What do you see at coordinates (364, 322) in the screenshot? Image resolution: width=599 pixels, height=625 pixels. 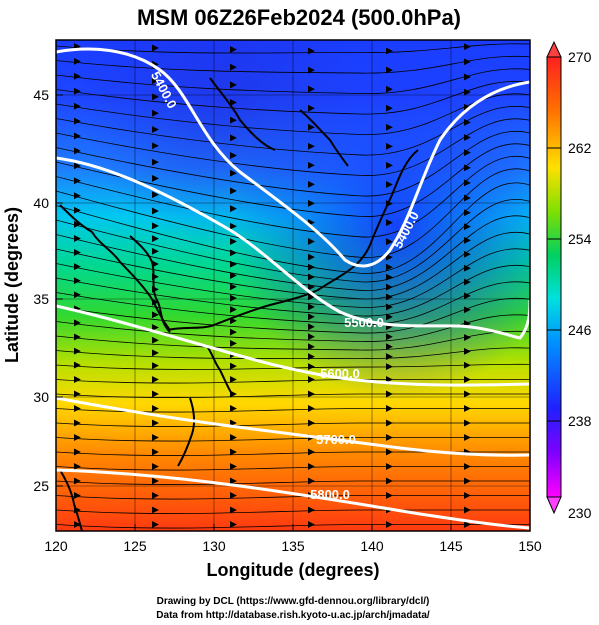 I see `contour-label: 5500.0` at bounding box center [364, 322].